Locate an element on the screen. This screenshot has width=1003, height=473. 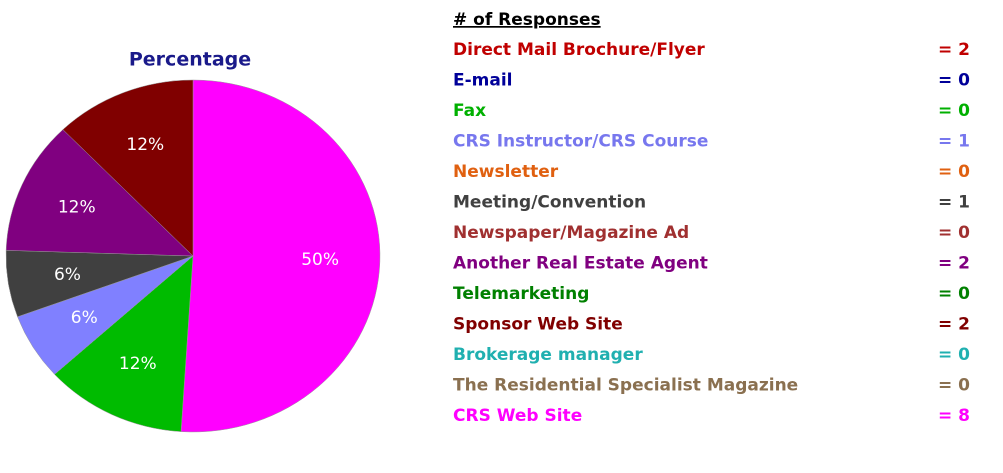
row-label: The Residential Specialist Magazine is located at coordinates (625, 386).